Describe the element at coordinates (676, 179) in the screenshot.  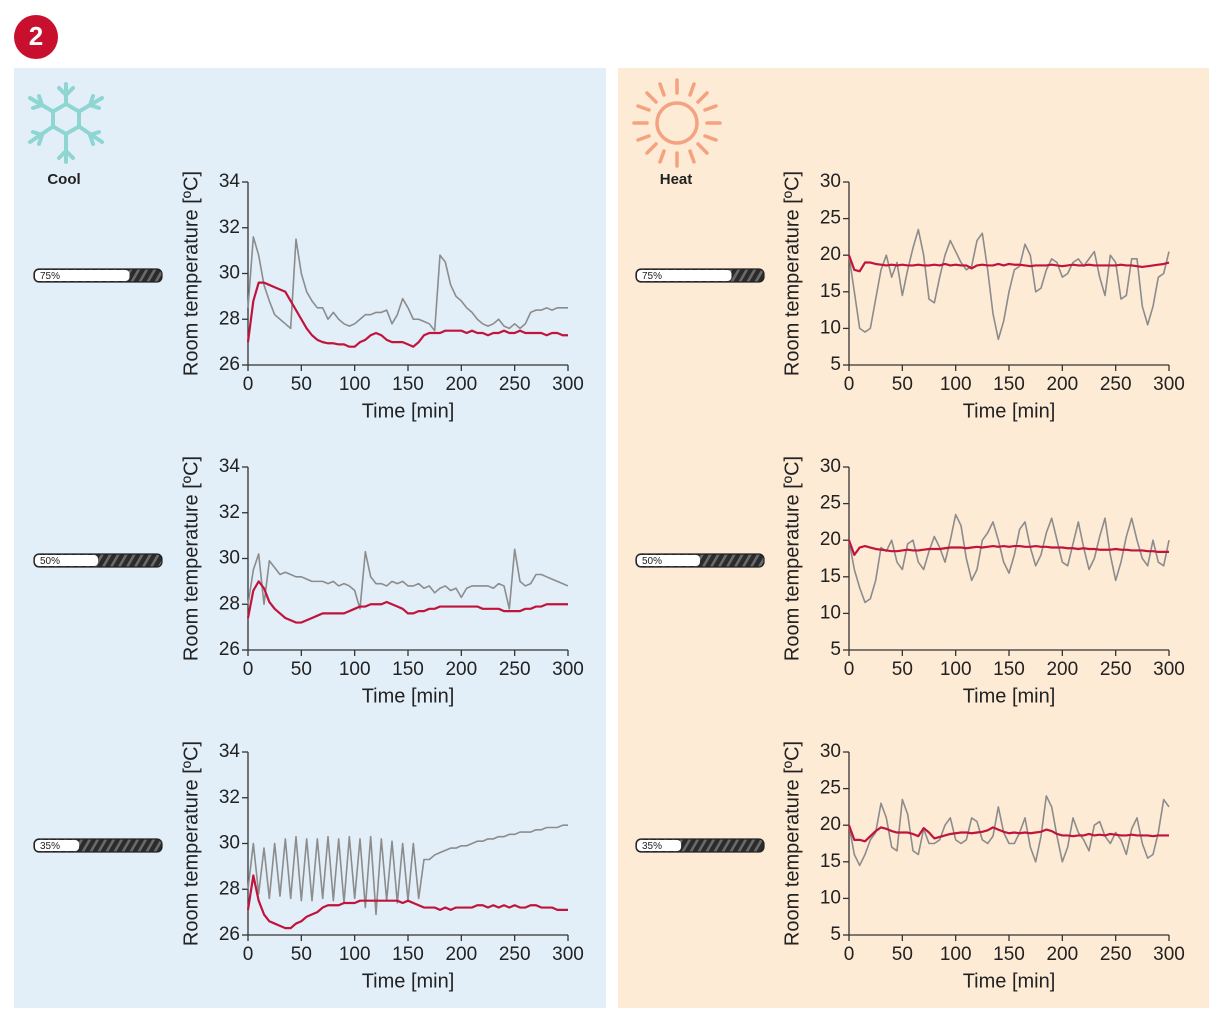
I see `panel-label: Heat` at that location.